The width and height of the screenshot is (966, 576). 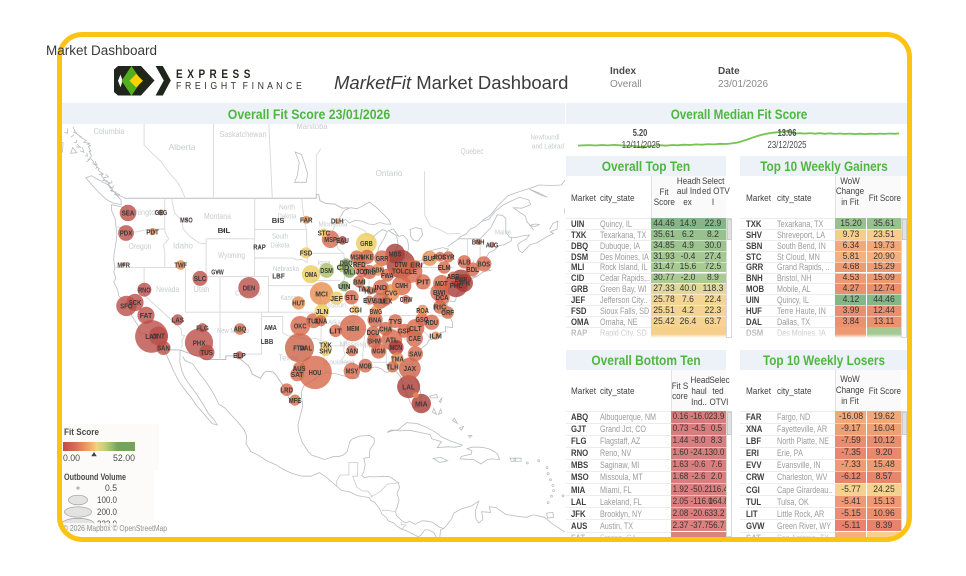 What do you see at coordinates (410, 368) in the screenshot?
I see `svg-text: JAX` at bounding box center [410, 368].